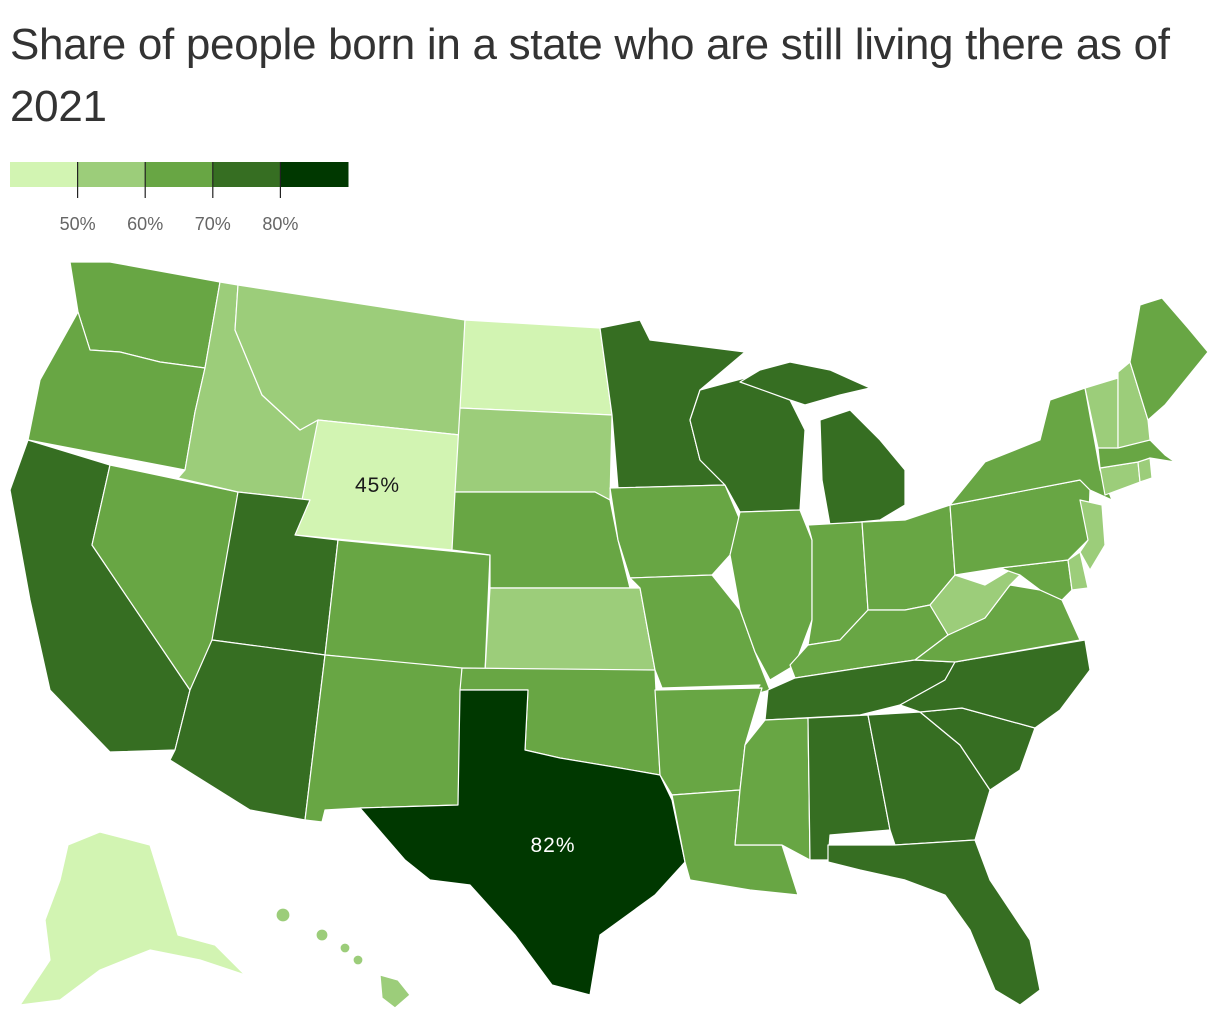  Describe the element at coordinates (1031, 446) in the screenshot. I see `state-NY` at that location.